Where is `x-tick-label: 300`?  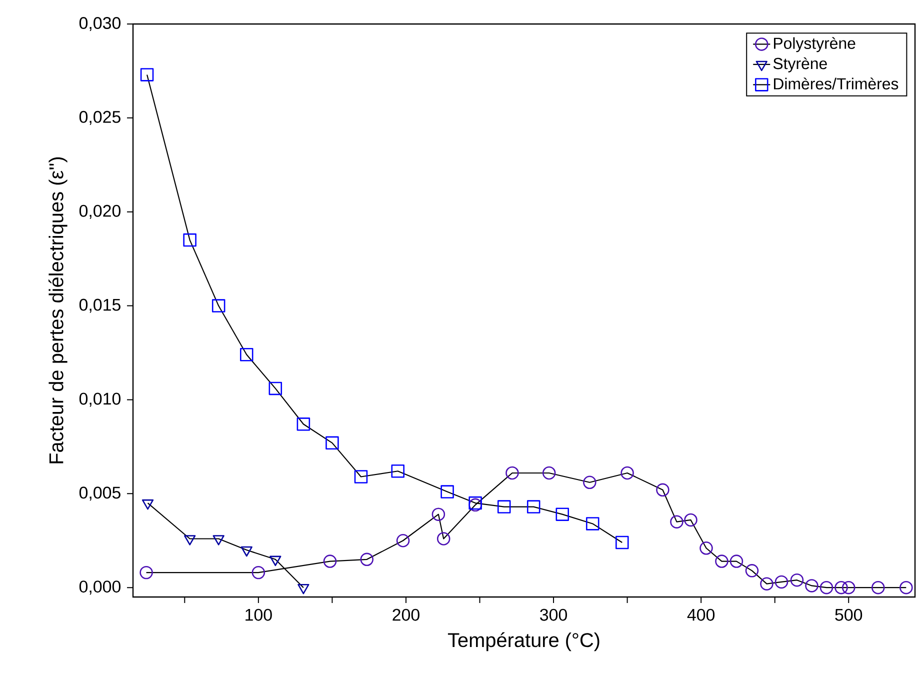
x-tick-label: 300 is located at coordinates (553, 614).